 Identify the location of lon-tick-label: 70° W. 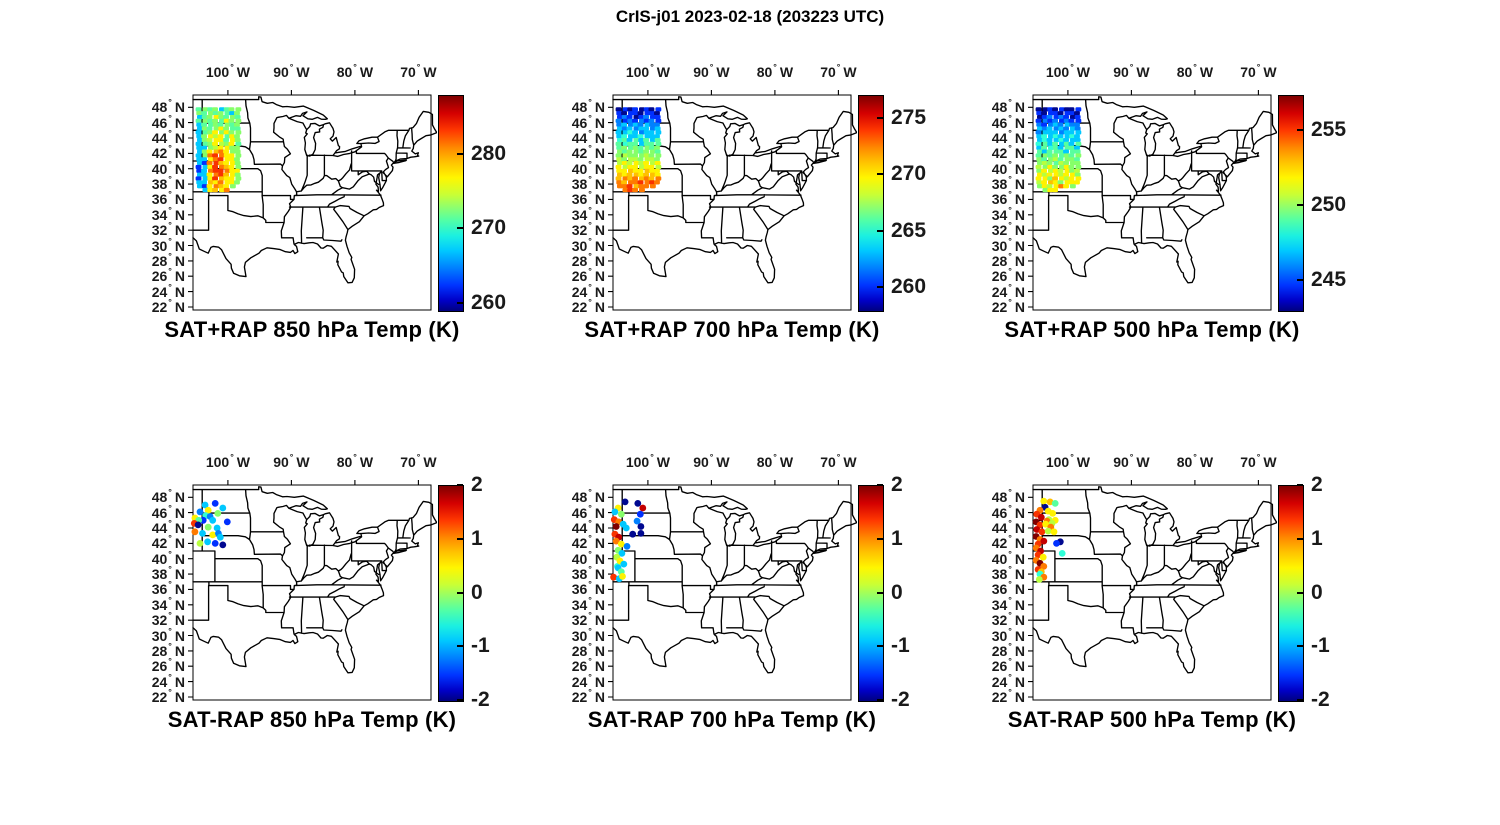
(1258, 72).